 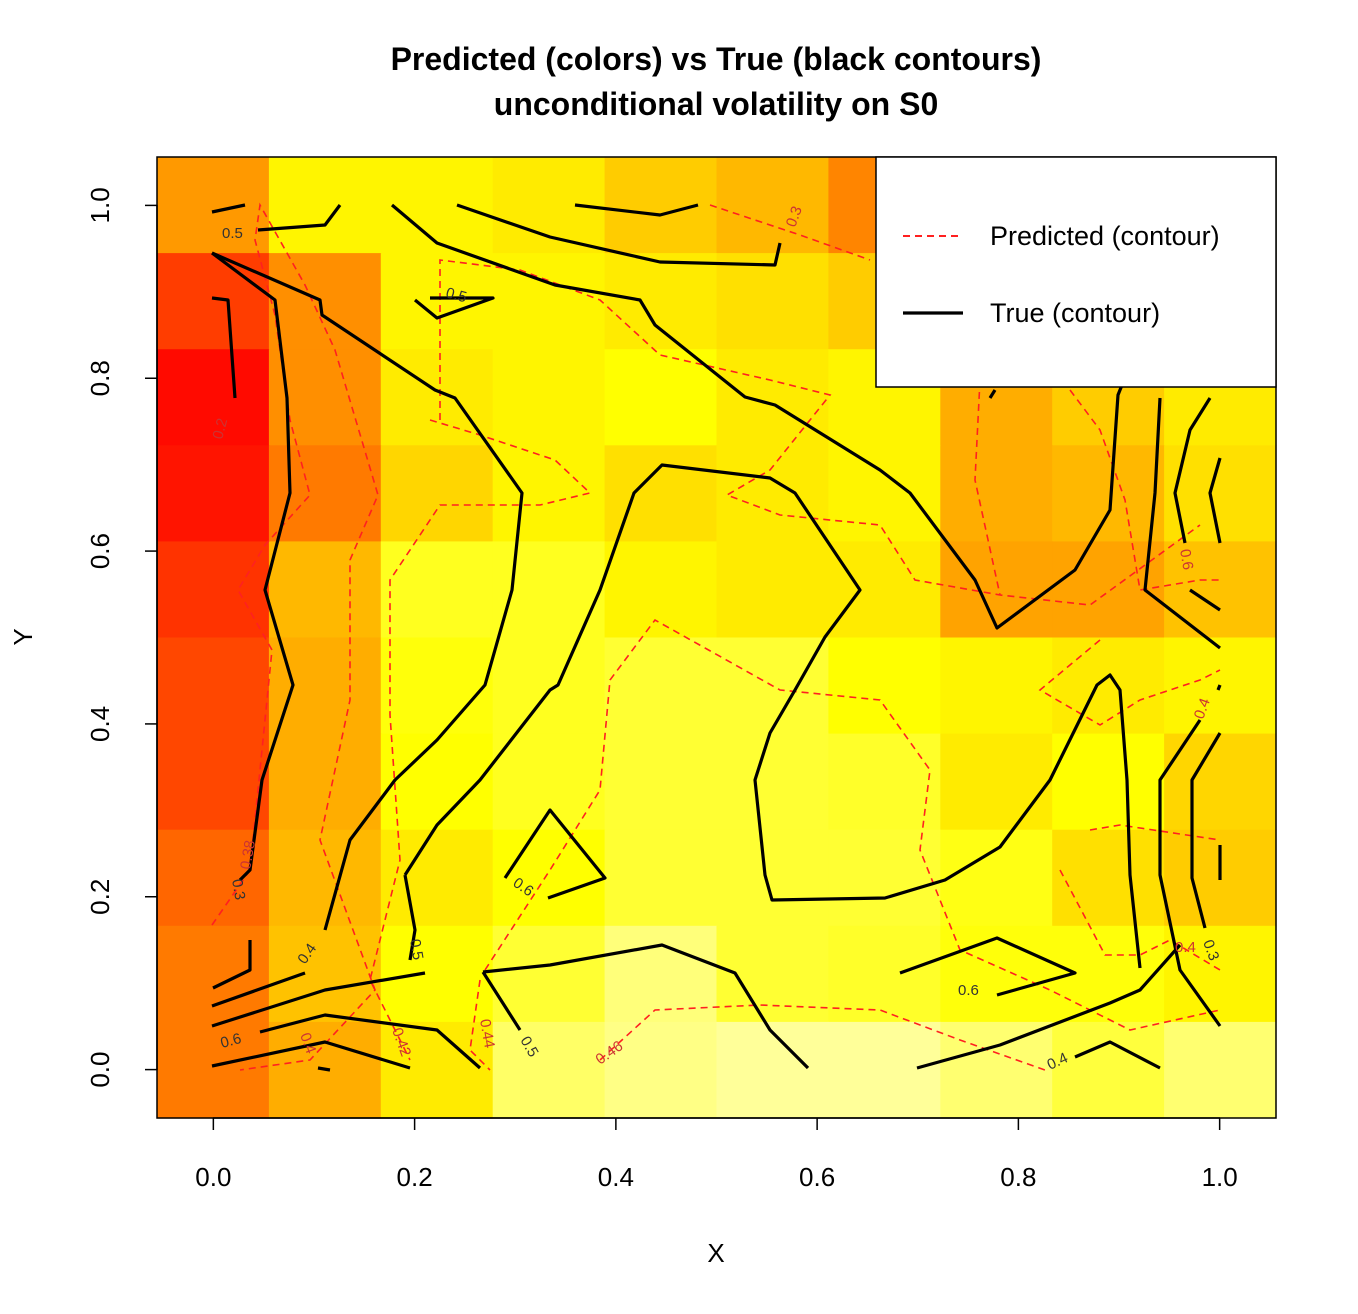 I want to click on predicted-contour-label: 0.44, so click(x=487, y=1034).